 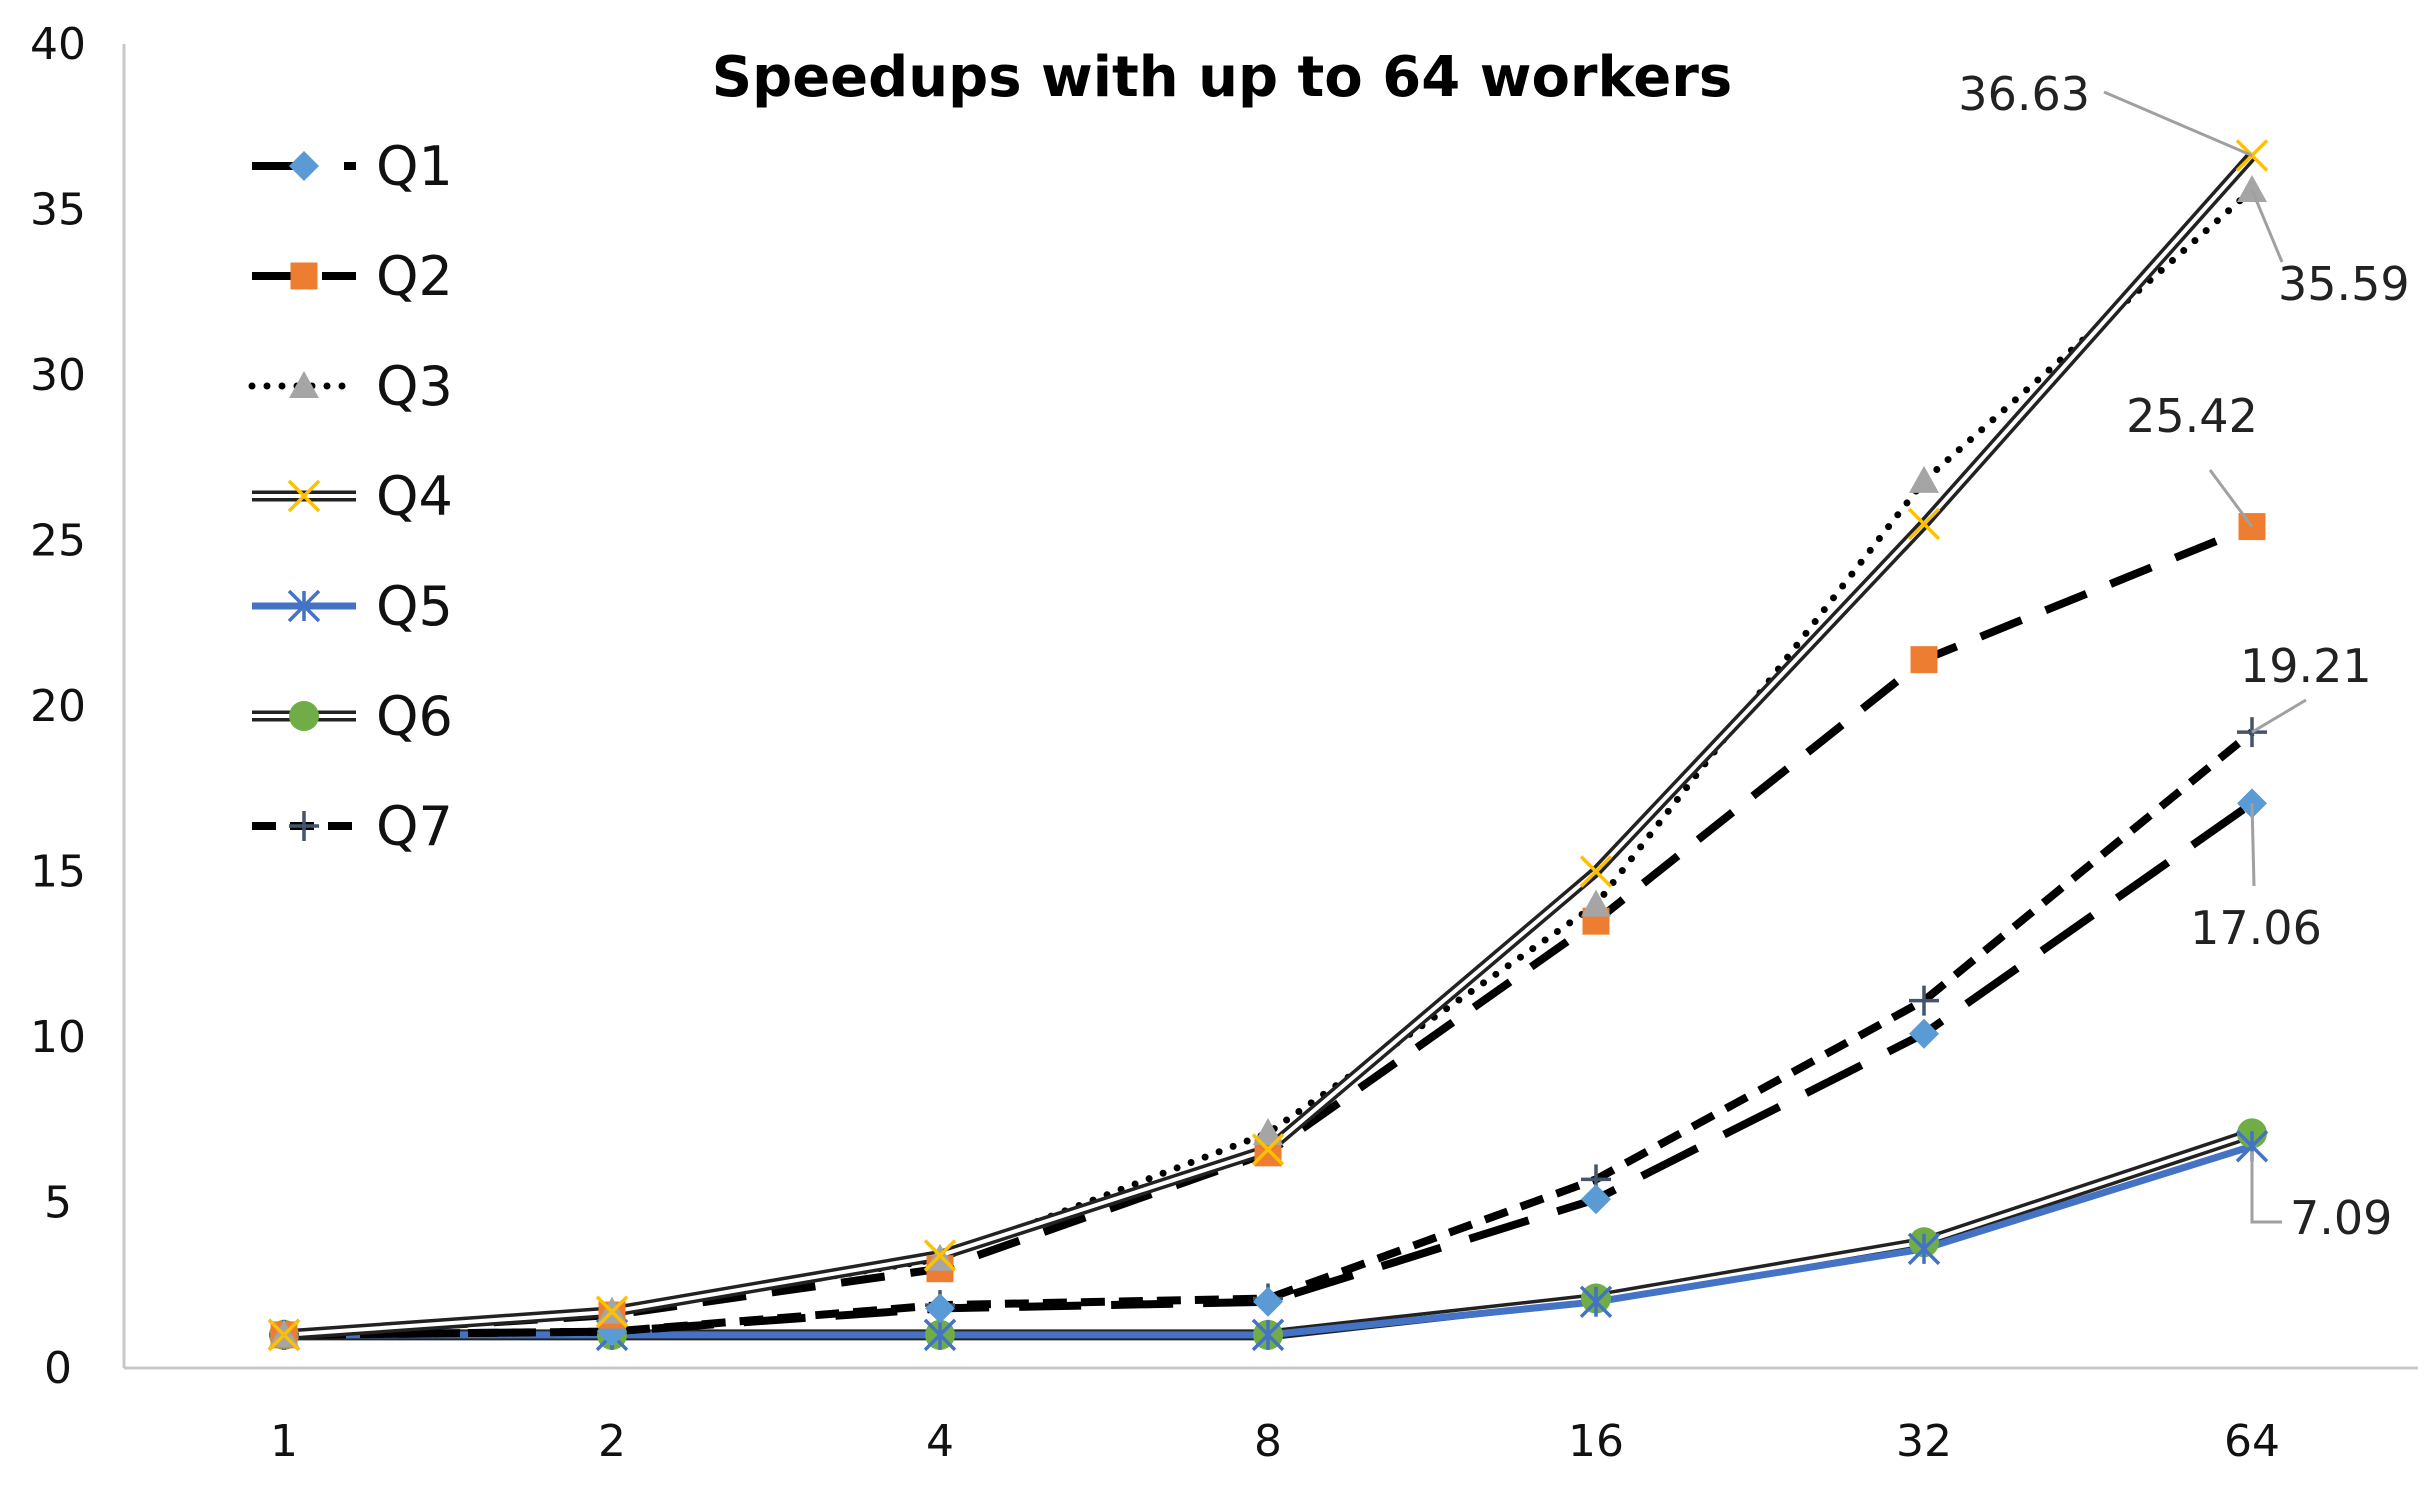 I want to click on callout-leader-q3, so click(x=2267, y=226).